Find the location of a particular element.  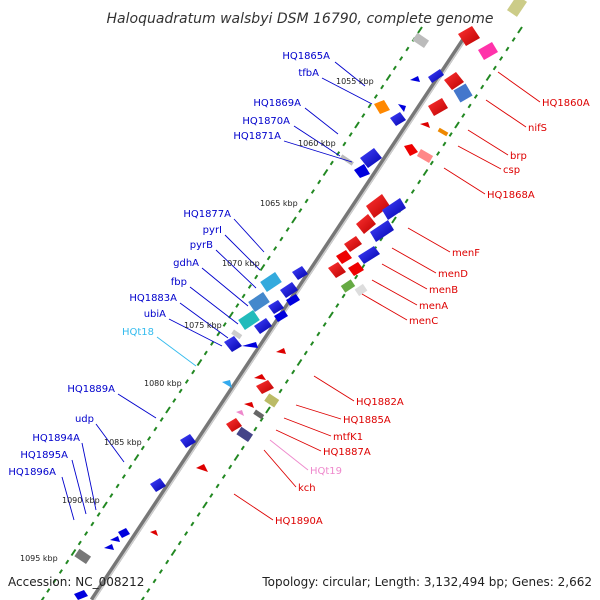

left-gene-label: HQ1895A is located at coordinates (44, 455).